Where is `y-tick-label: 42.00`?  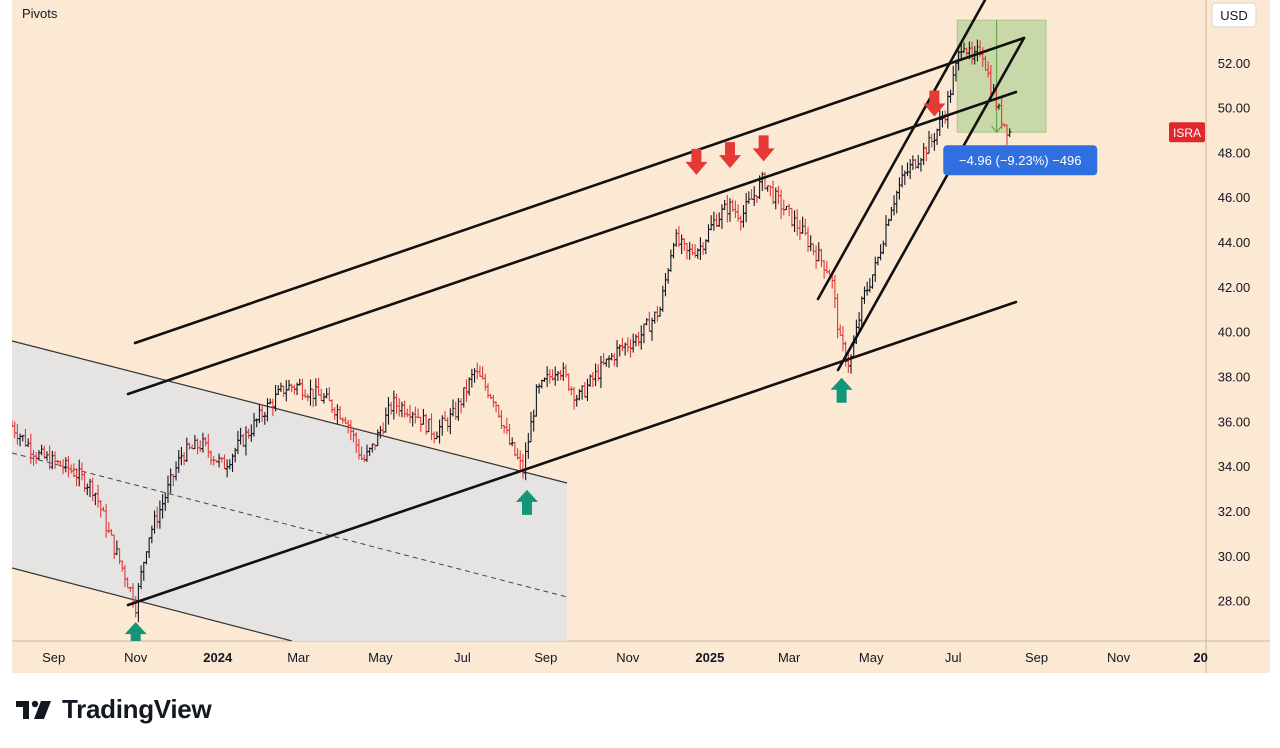
y-tick-label: 42.00 is located at coordinates (1234, 287).